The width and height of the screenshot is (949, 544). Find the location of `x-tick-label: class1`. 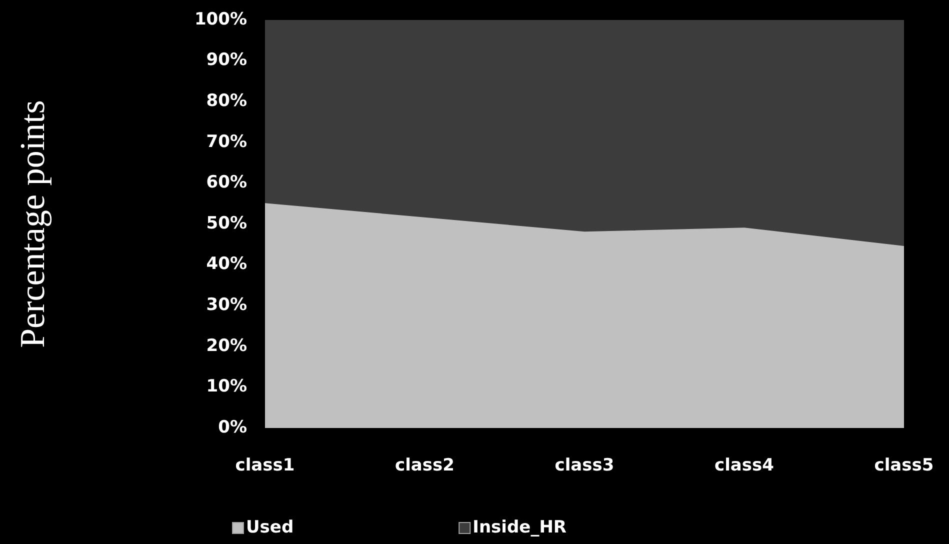

x-tick-label: class1 is located at coordinates (265, 466).